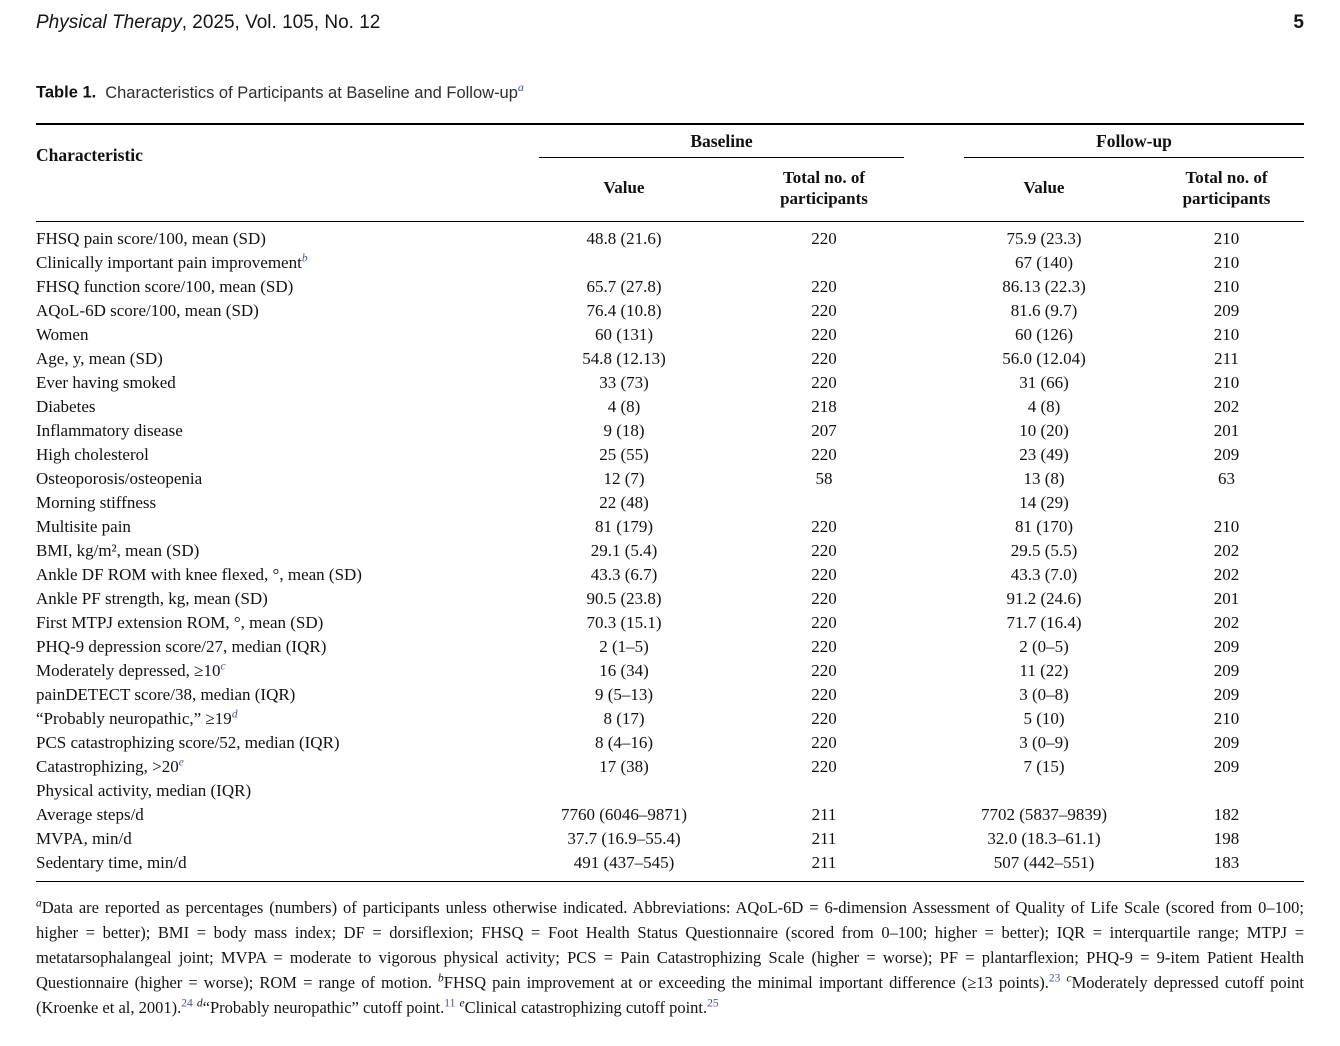 This screenshot has height=1046, width=1340. What do you see at coordinates (287, 335) in the screenshot?
I see `characteristic-cell: Women` at bounding box center [287, 335].